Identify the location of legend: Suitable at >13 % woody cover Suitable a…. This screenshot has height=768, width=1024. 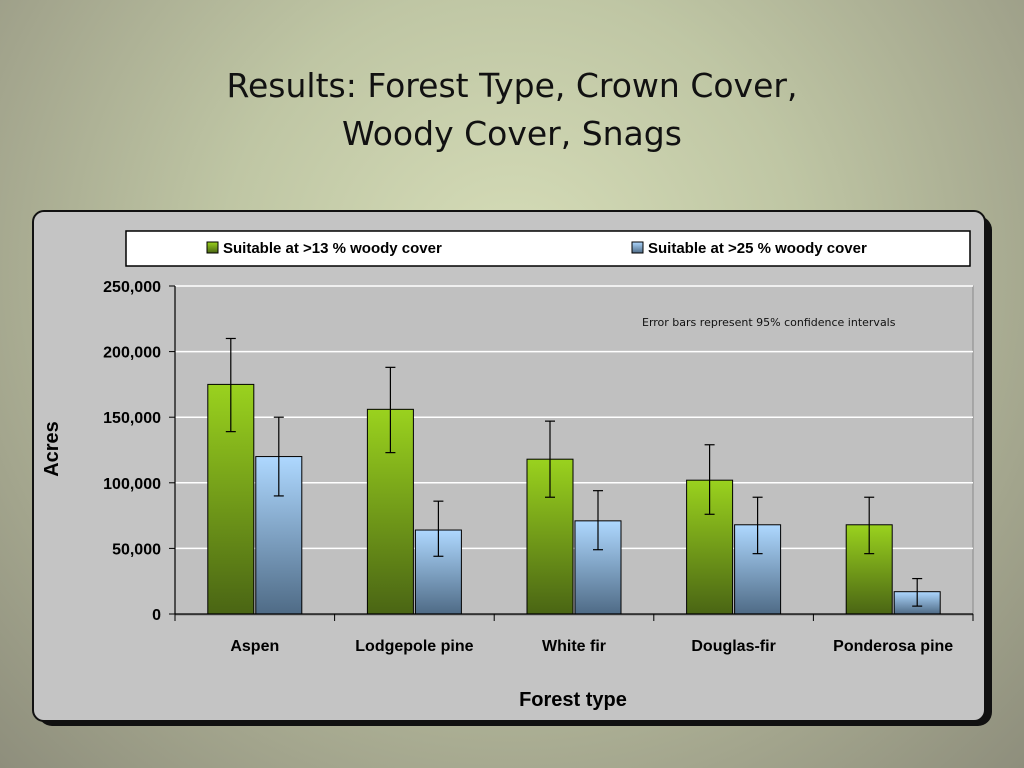
(548, 248).